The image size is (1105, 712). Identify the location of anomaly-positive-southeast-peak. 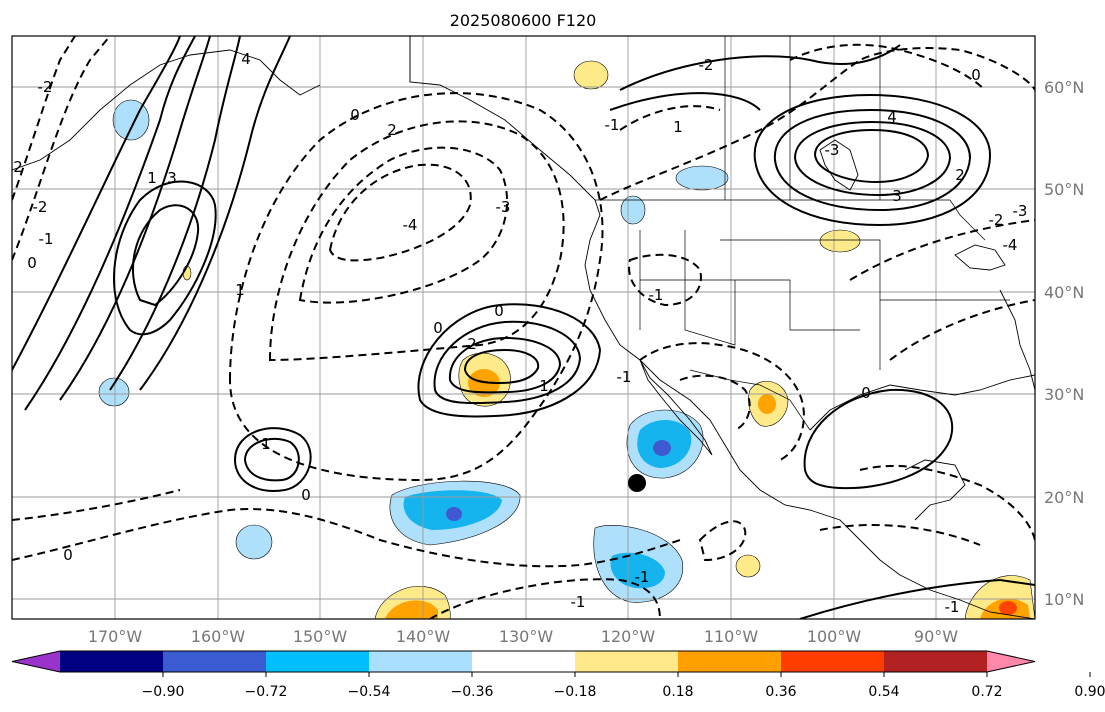
(1008, 608).